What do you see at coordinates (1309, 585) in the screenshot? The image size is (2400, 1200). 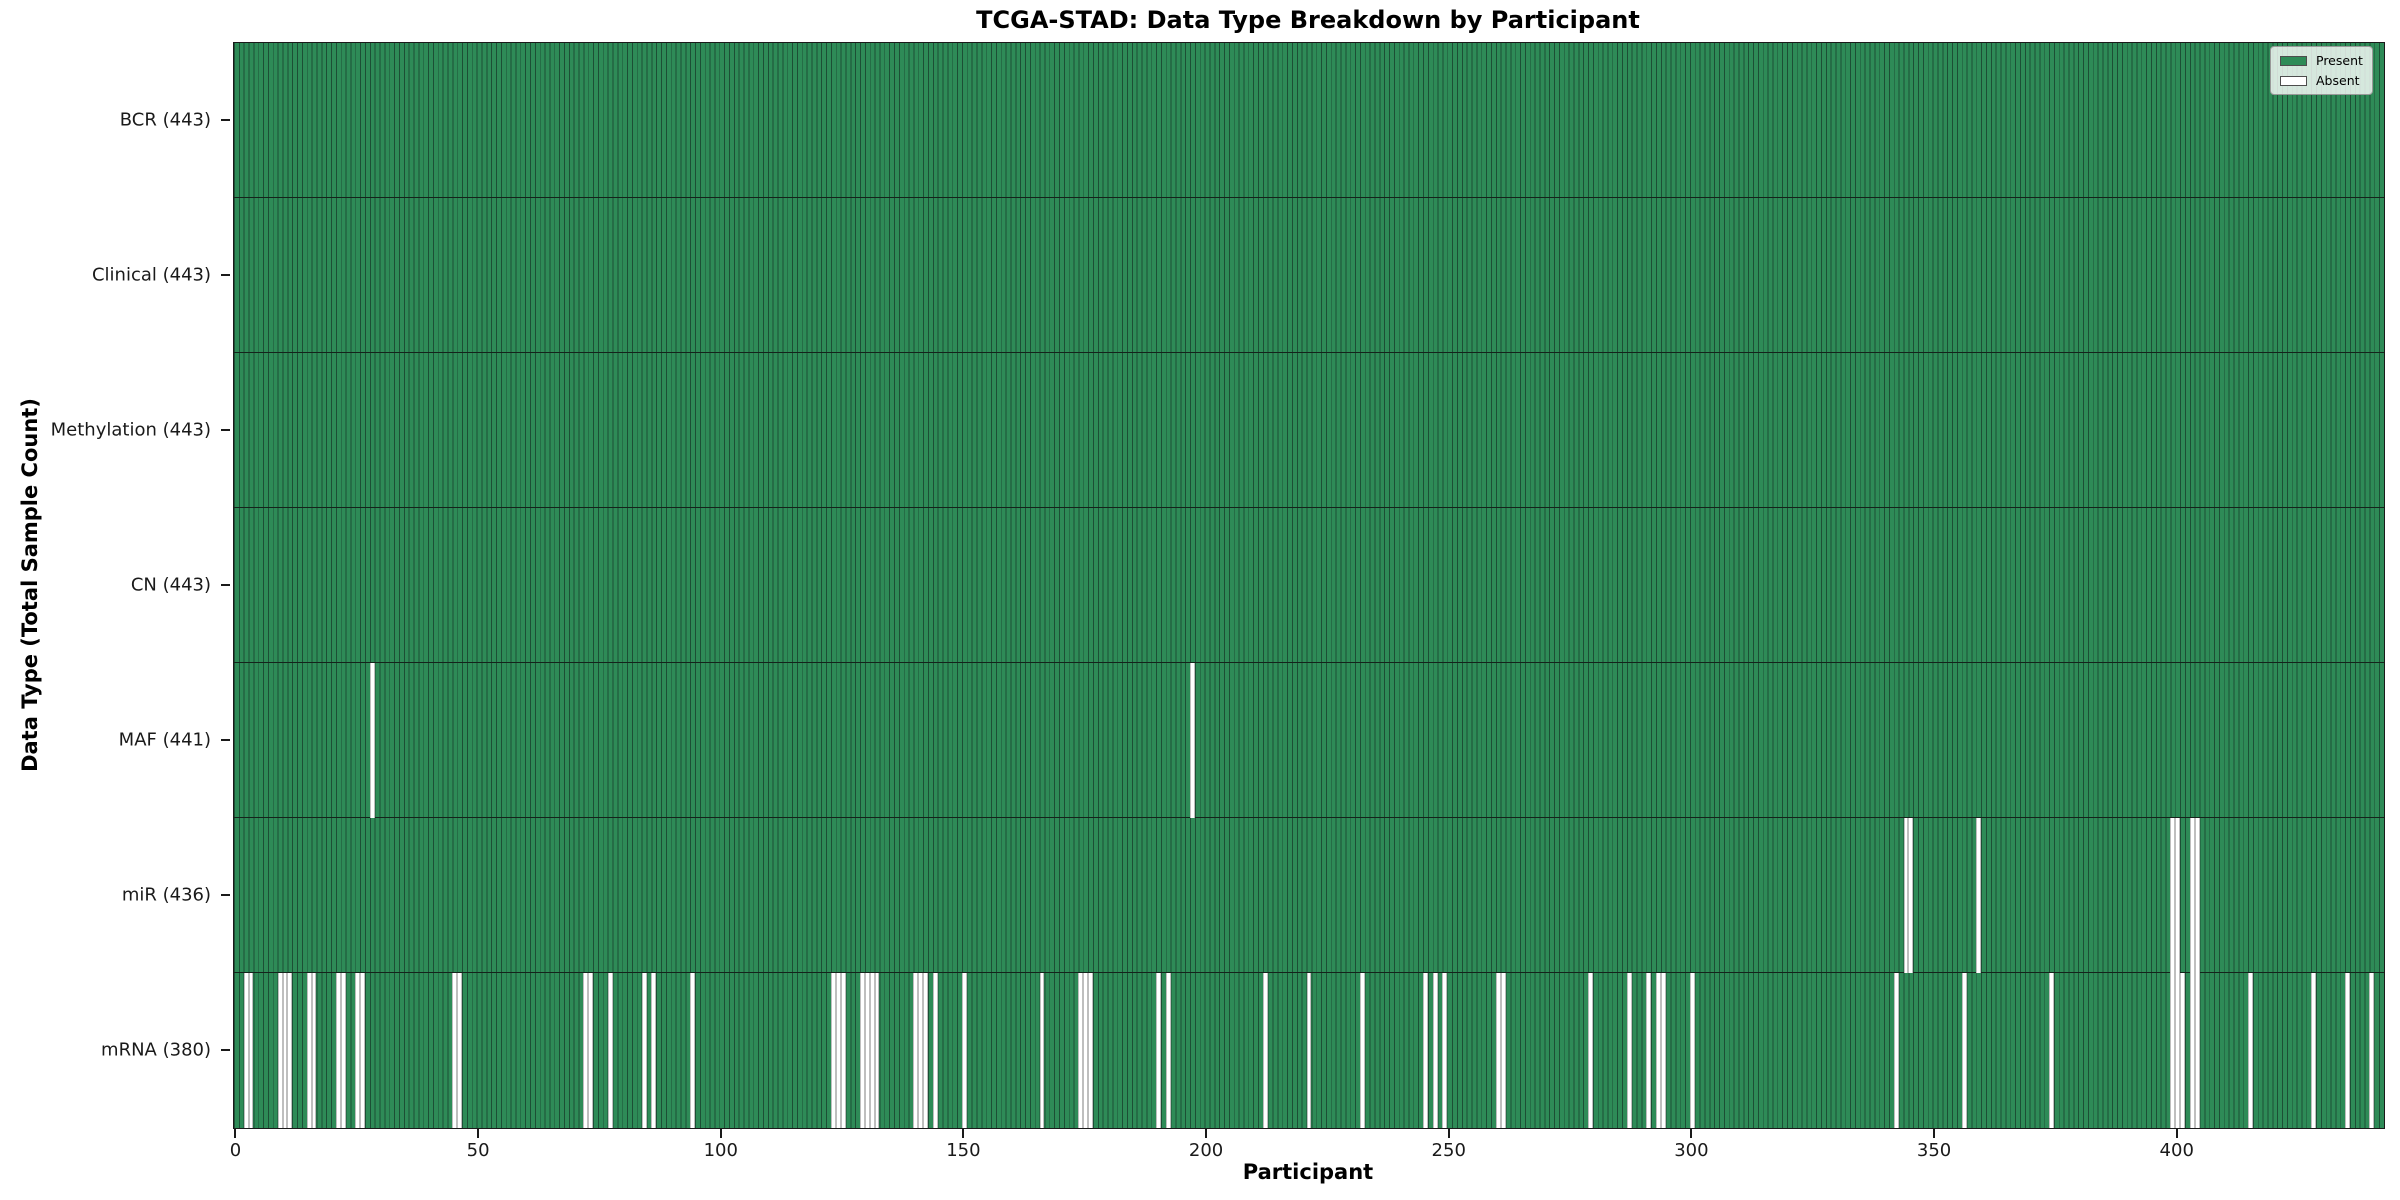 I see `data-row-CN` at bounding box center [1309, 585].